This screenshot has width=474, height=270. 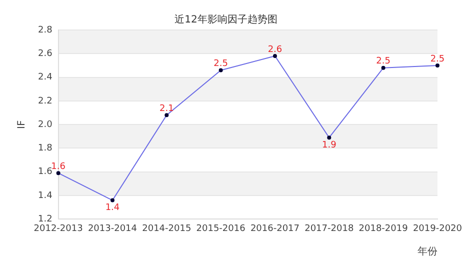 I want to click on x-tick-label: 2013-2014, so click(x=113, y=229).